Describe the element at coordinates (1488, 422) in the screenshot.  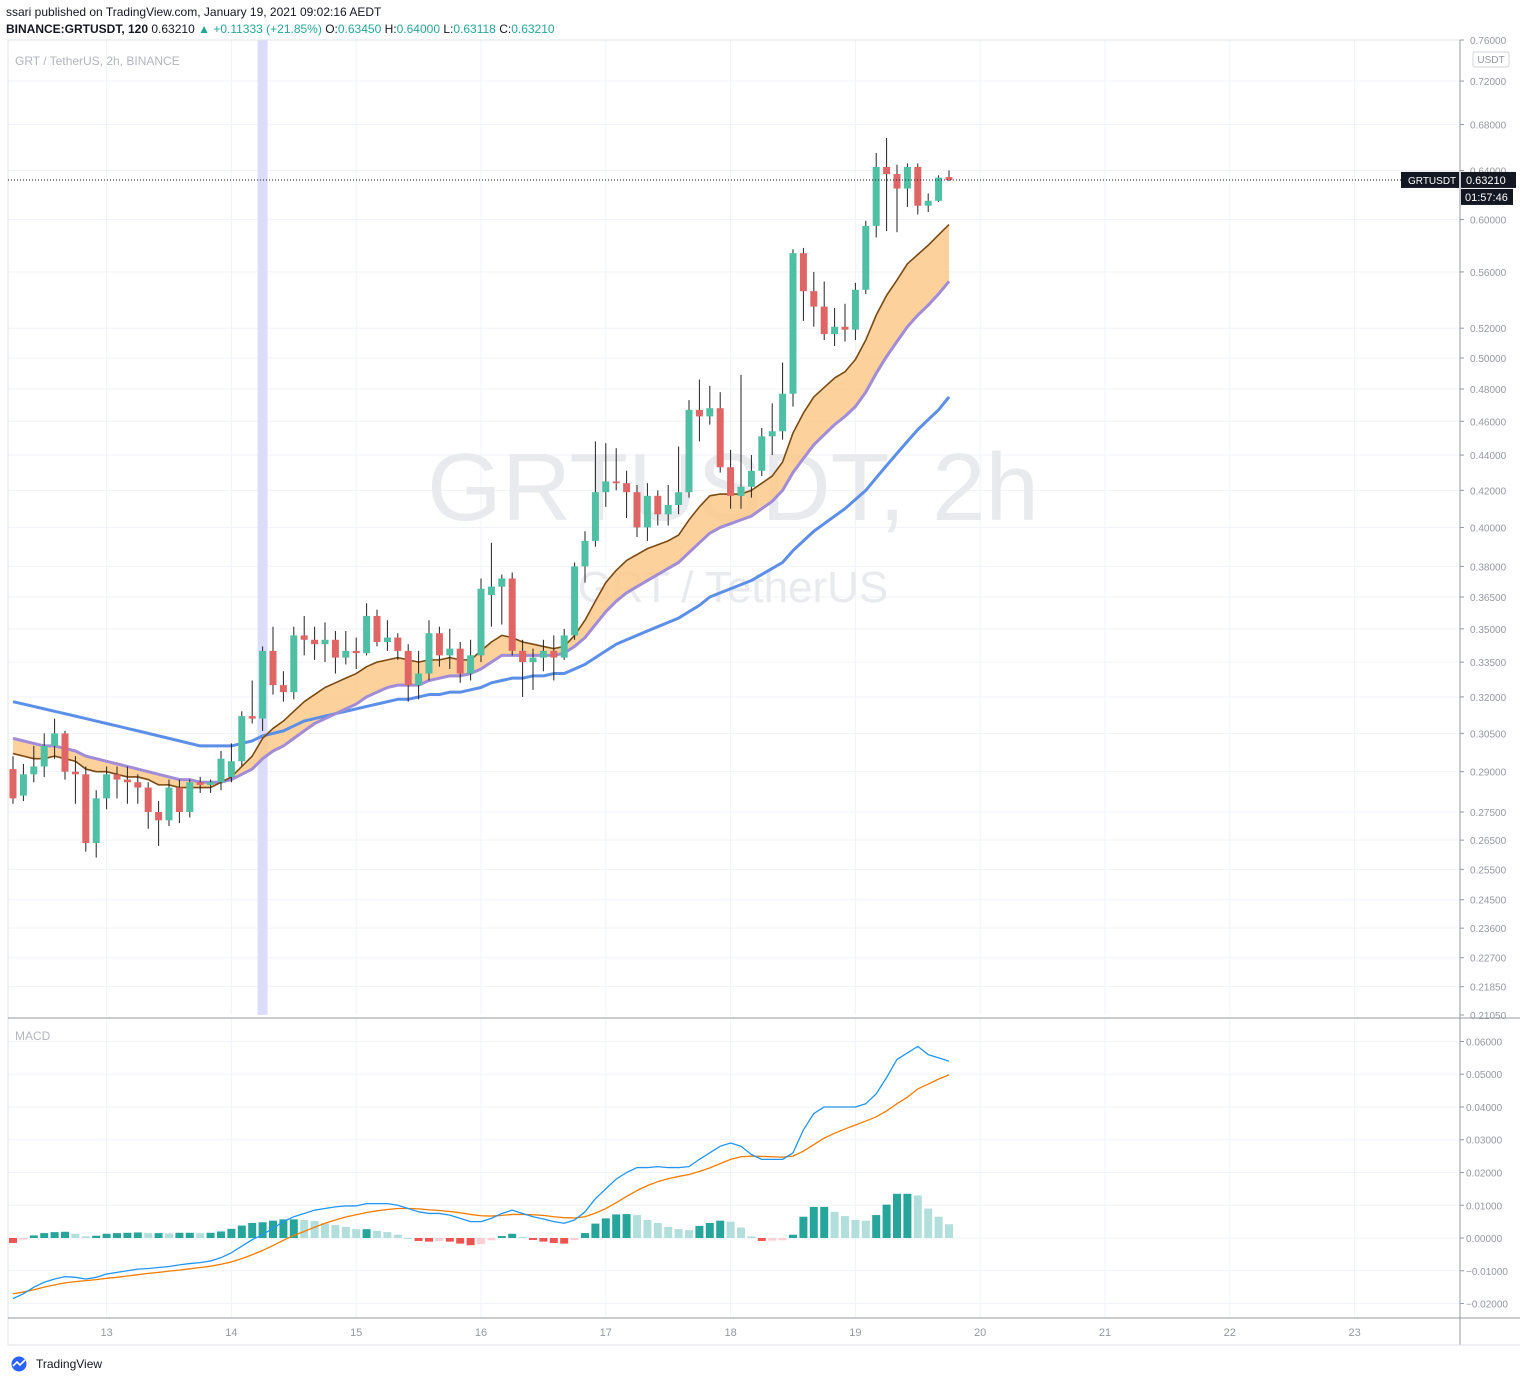
I see `price-tick-label: 0.46000` at that location.